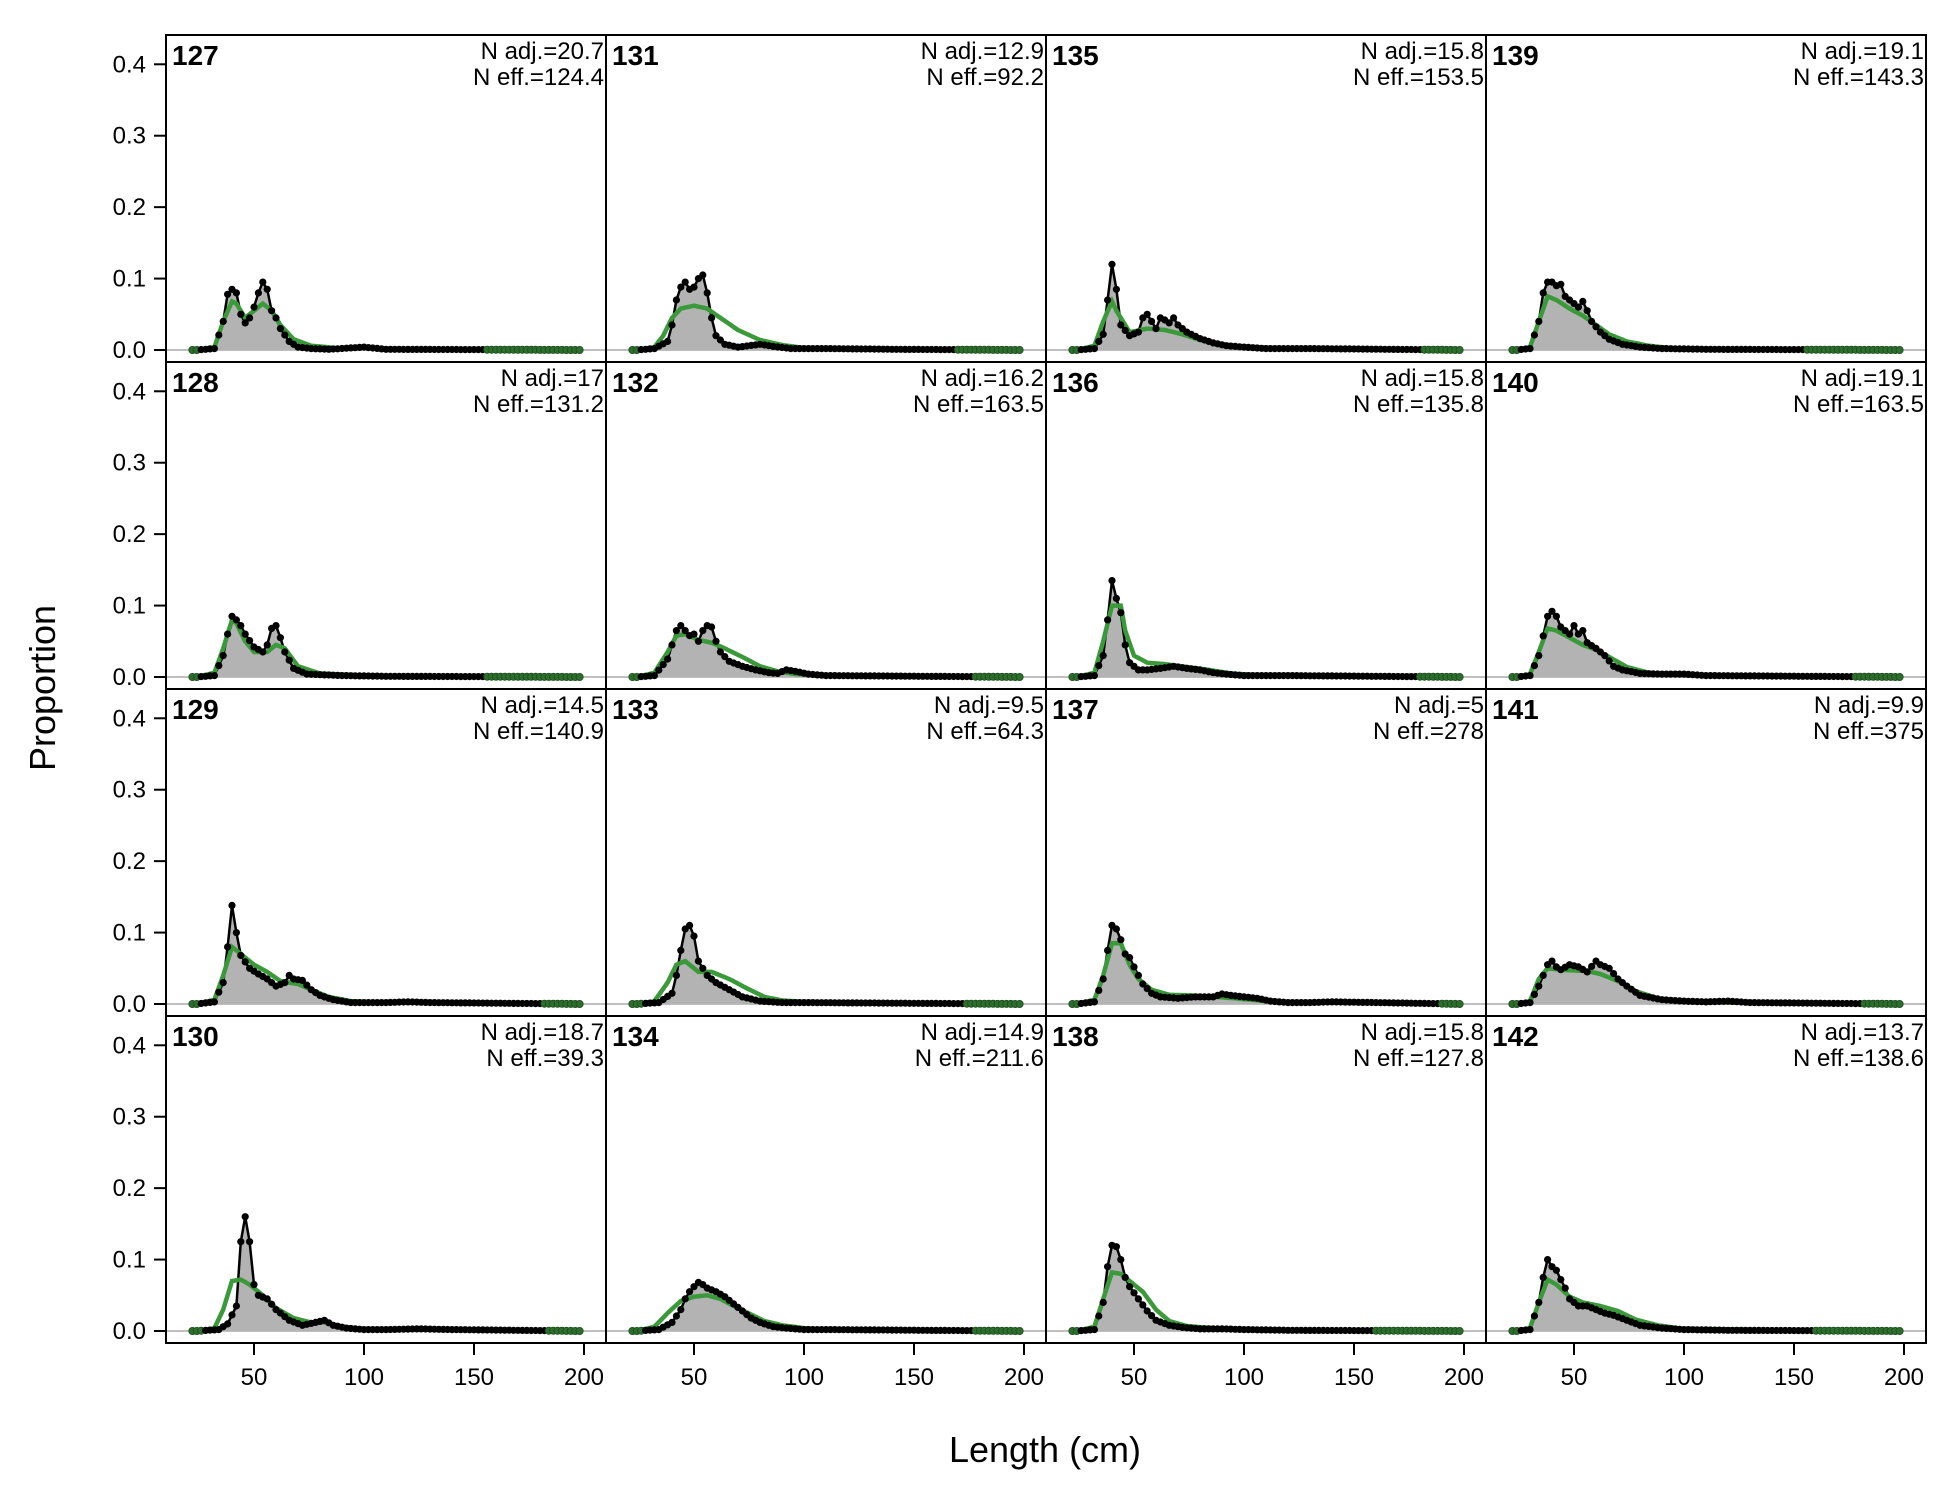 The image size is (1950, 1505). What do you see at coordinates (1422, 51) in the screenshot?
I see `panel-n-adj: N adj.=15.8` at bounding box center [1422, 51].